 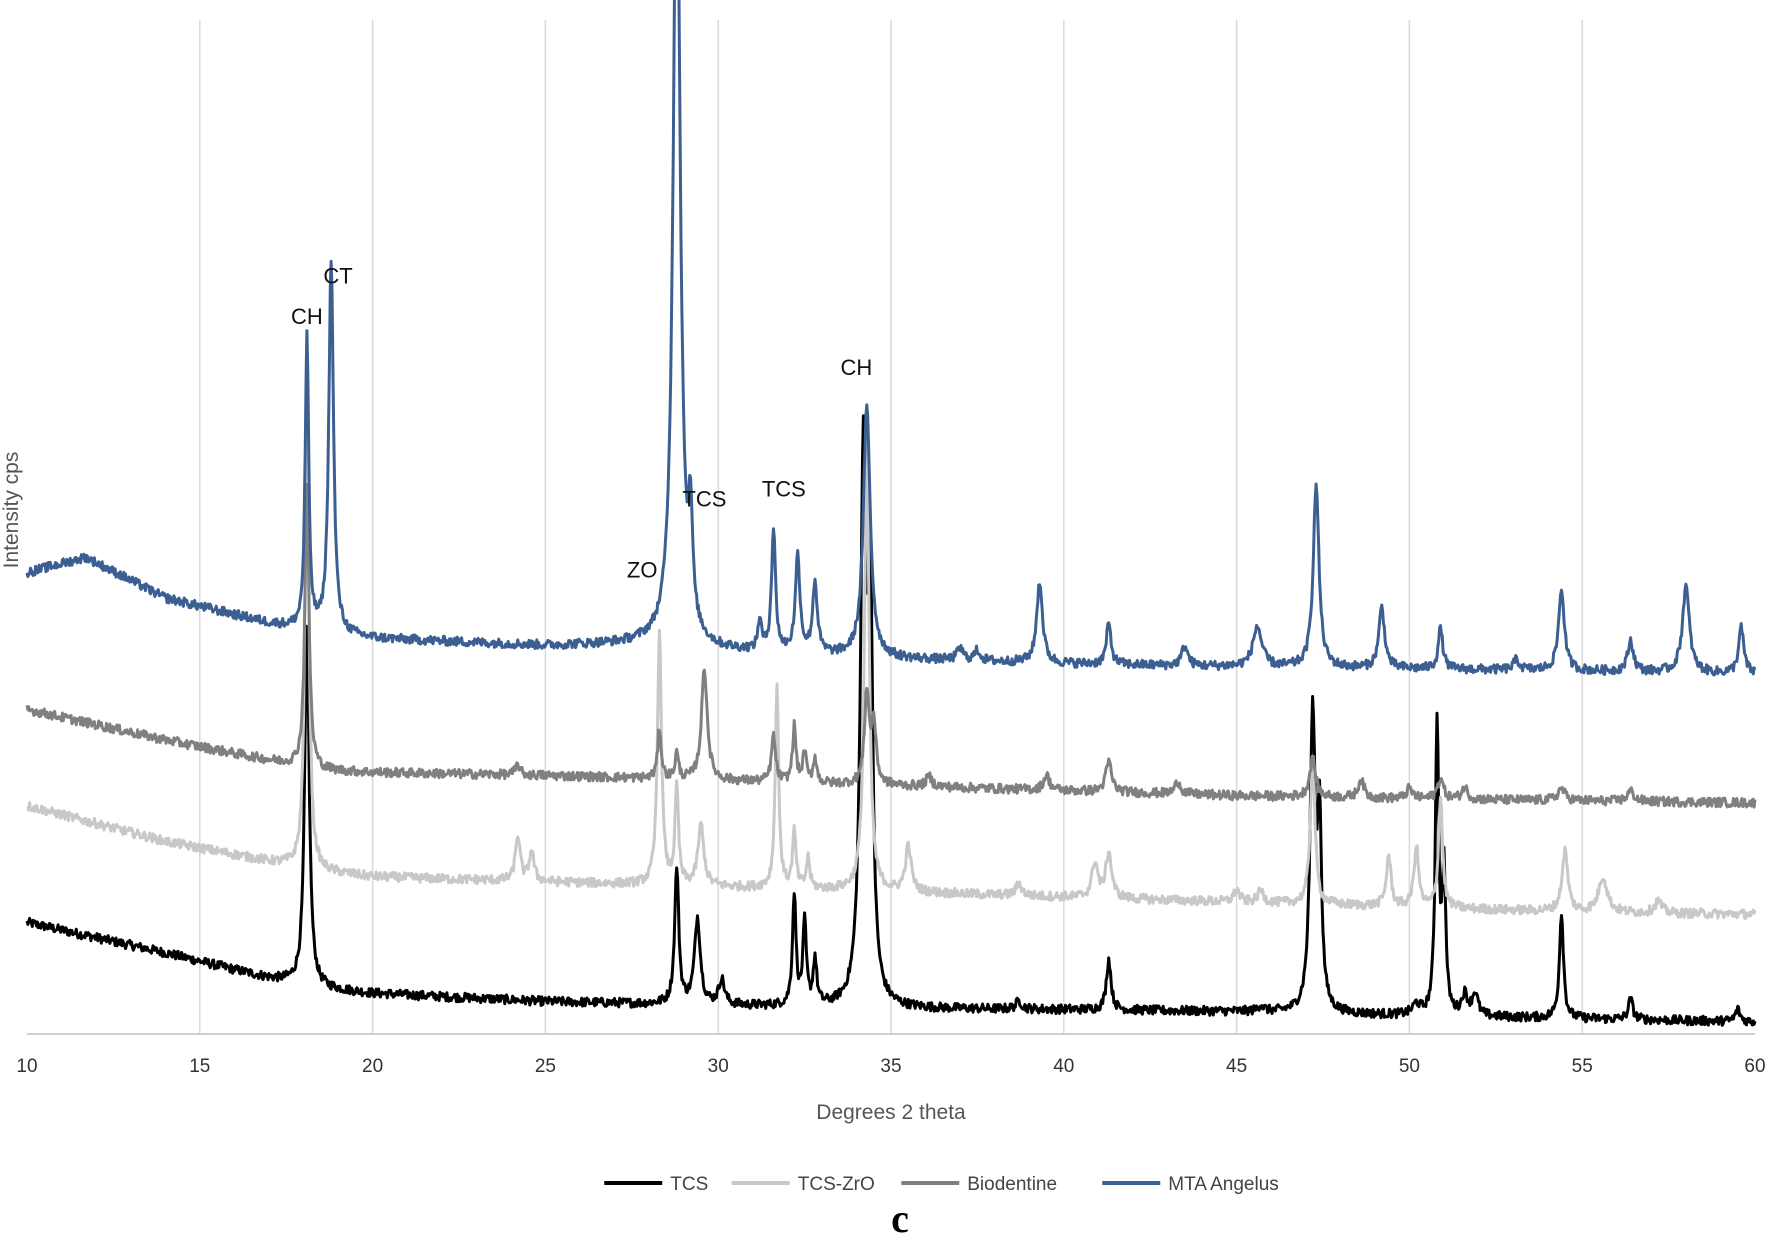 I want to click on x-tick-label: 40, so click(x=1063, y=1066).